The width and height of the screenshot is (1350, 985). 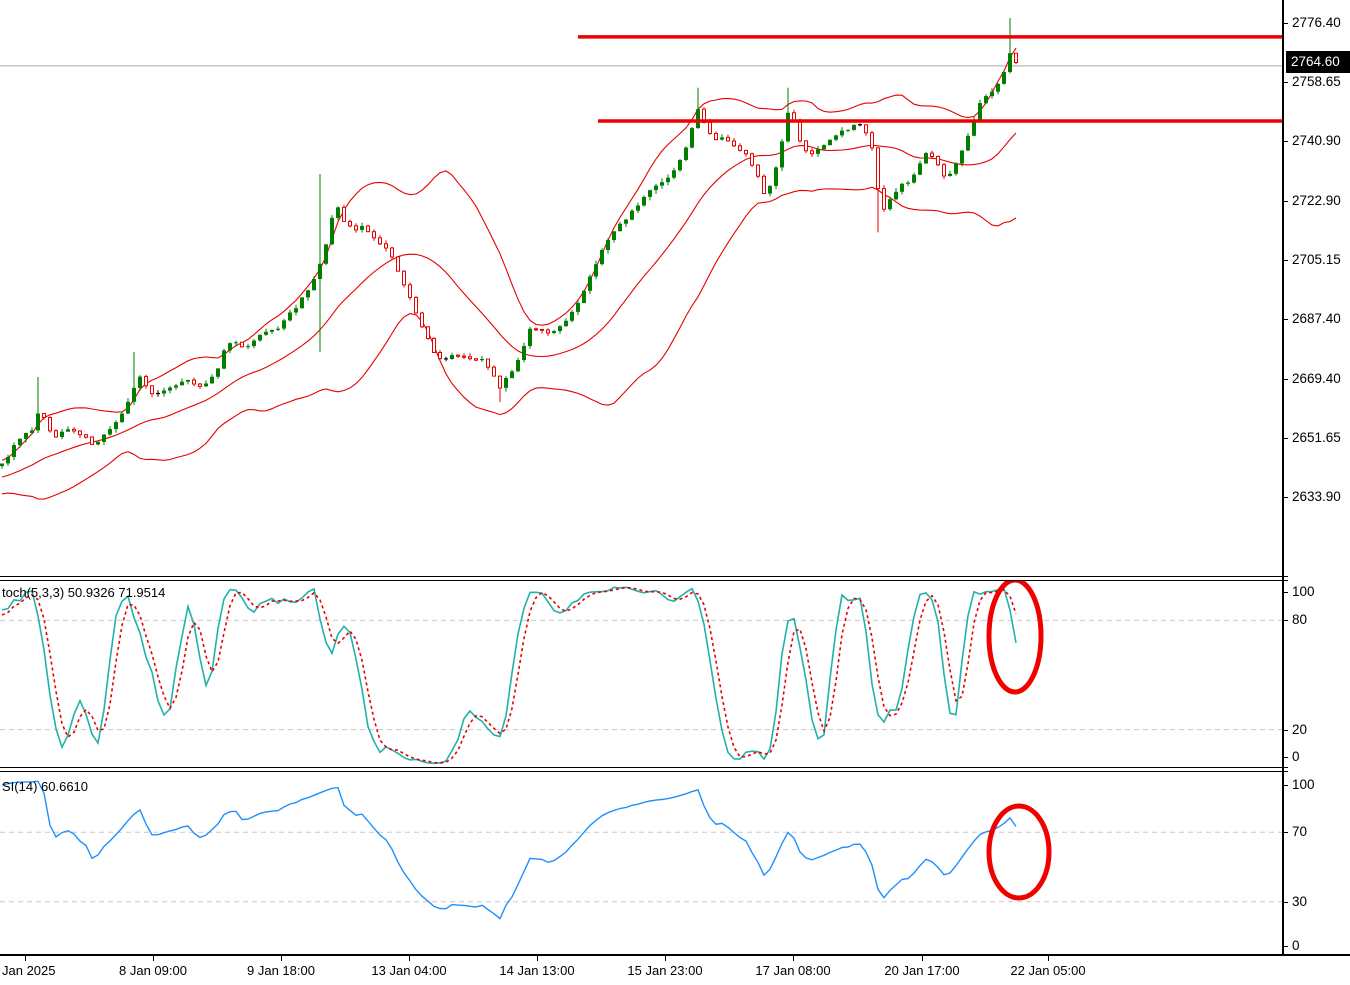 What do you see at coordinates (84, 592) in the screenshot?
I see `stochastic-indicator-label: toch(5,3,3) 50.9326 71.9514` at bounding box center [84, 592].